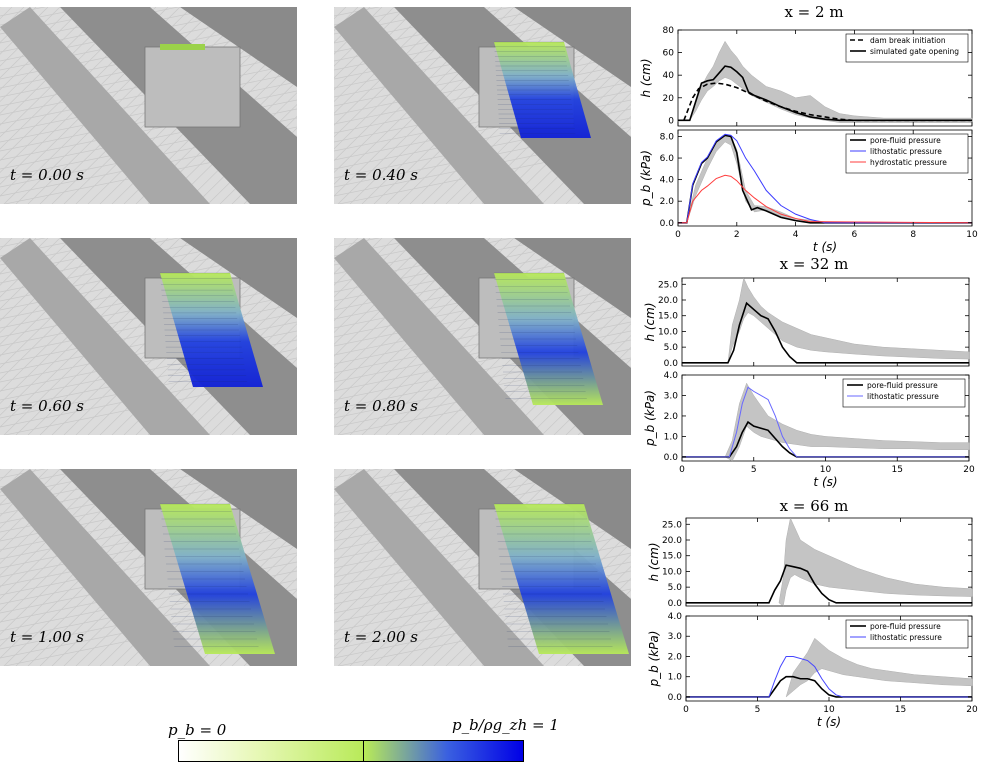 Image resolution: width=982 pixels, height=777 pixels. I want to click on plot-title-3: x = 32 m, so click(814, 264).